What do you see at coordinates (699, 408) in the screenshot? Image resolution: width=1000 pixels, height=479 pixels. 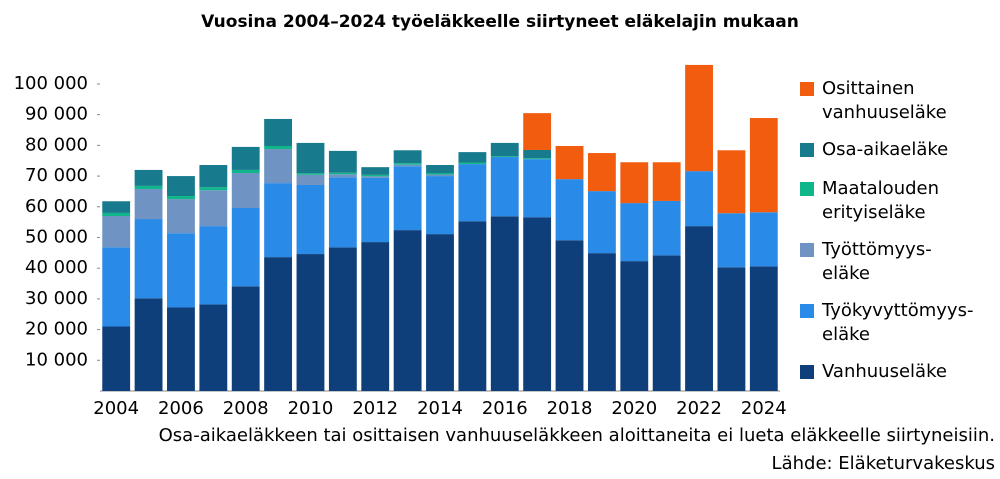 I see `x-tick-label: 2022` at bounding box center [699, 408].